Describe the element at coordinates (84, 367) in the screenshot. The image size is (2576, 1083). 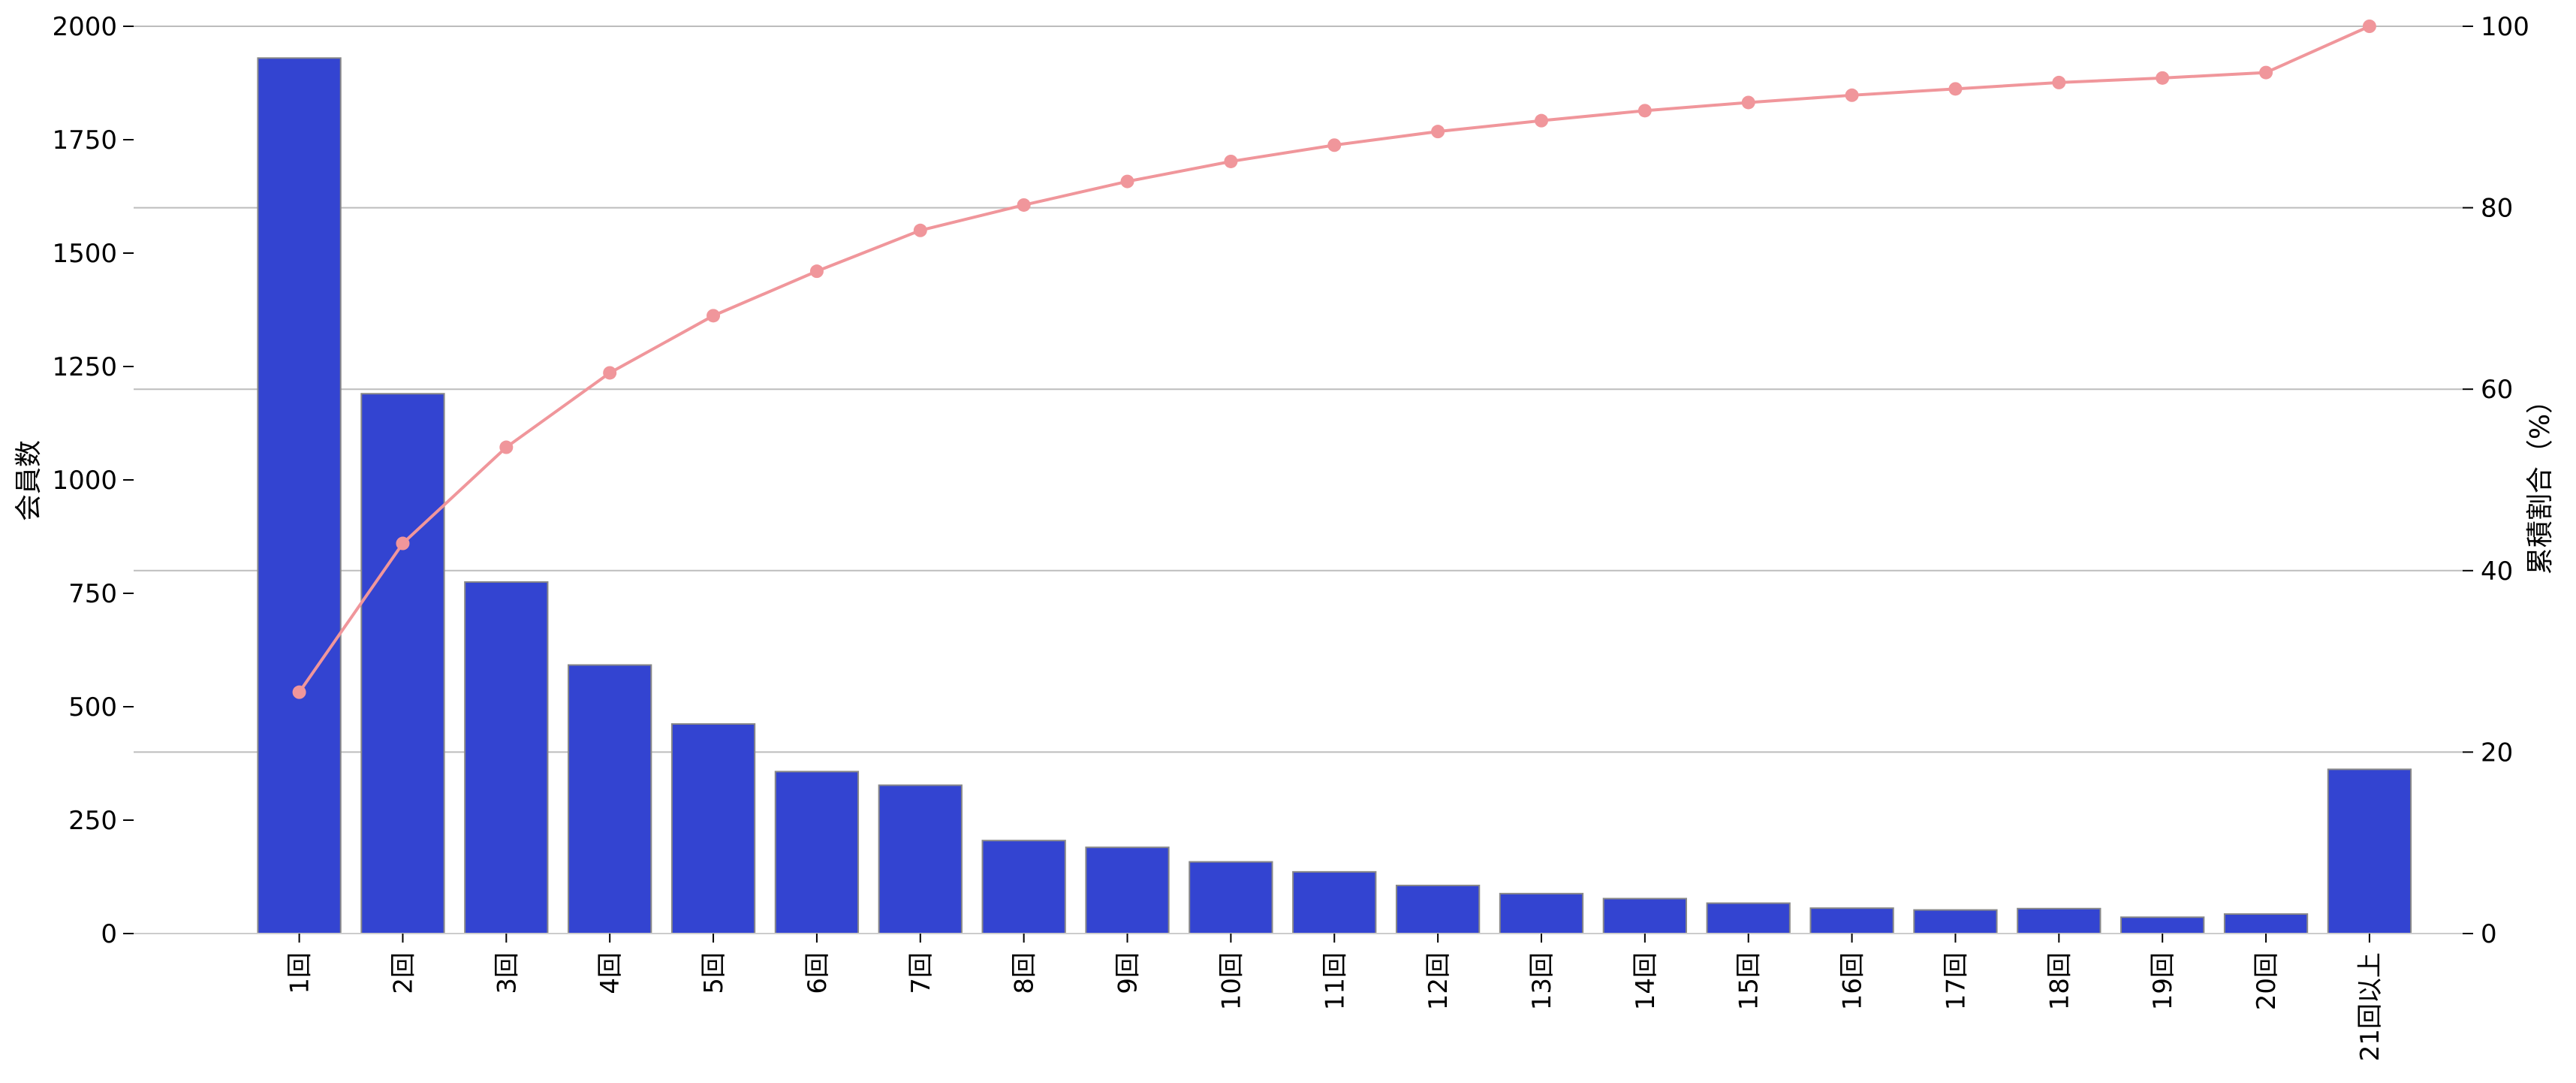
I see `left-tick-label: 1250` at that location.